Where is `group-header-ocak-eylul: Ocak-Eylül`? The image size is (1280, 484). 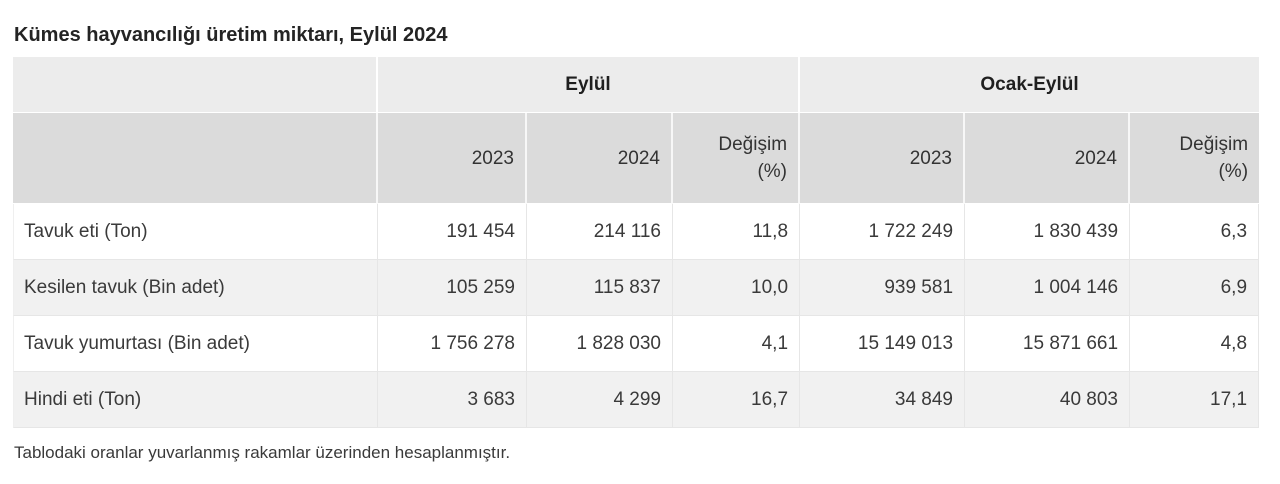
group-header-ocak-eylul: Ocak-Eylül is located at coordinates (1030, 85).